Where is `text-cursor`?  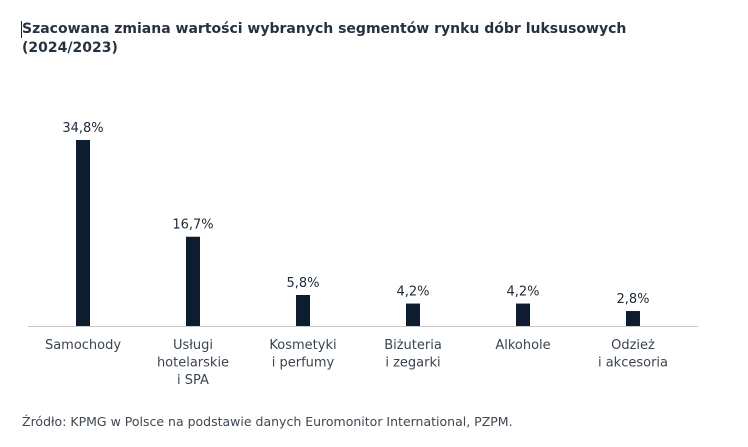
text-cursor is located at coordinates (21, 29).